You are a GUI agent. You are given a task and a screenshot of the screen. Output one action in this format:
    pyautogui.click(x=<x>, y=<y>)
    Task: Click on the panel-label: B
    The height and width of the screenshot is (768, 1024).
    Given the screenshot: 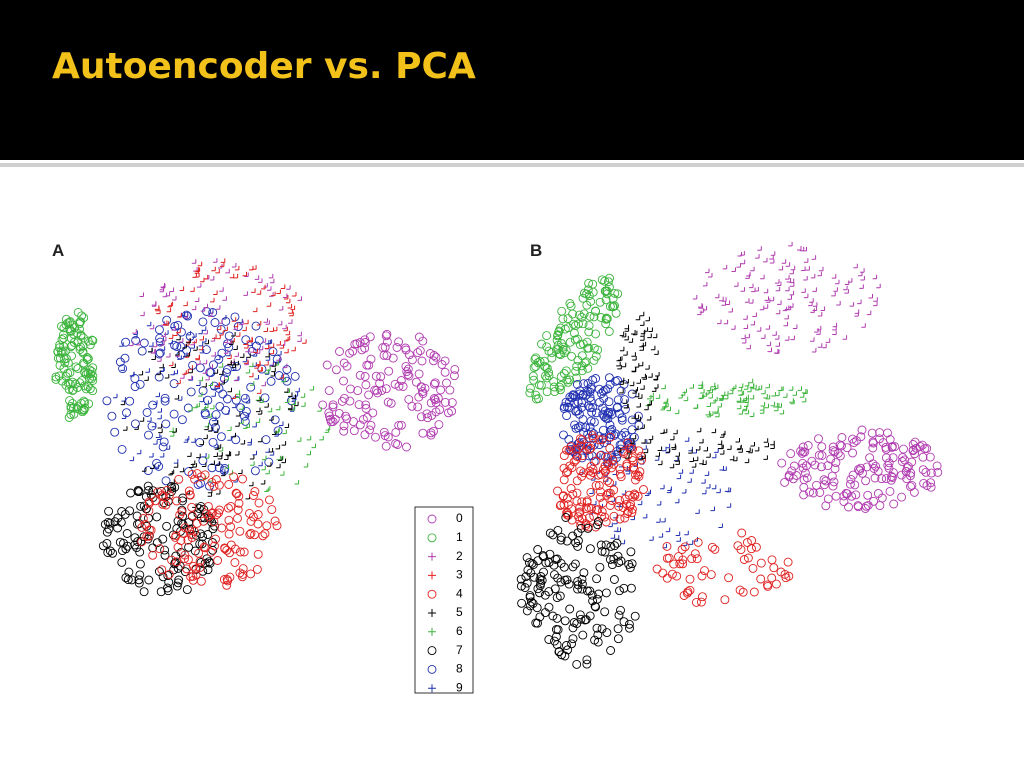 What is the action you would take?
    pyautogui.click(x=536, y=250)
    